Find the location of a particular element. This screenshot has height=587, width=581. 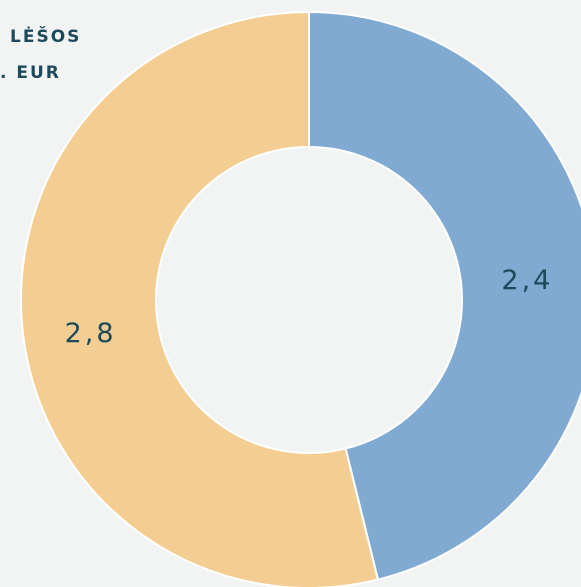

value-label: 2,4 is located at coordinates (527, 280).